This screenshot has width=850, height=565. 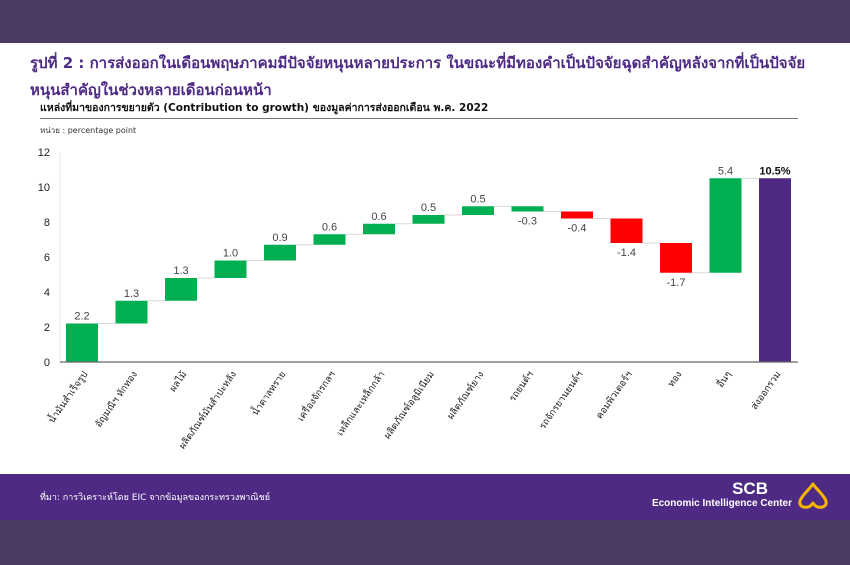 What do you see at coordinates (774, 171) in the screenshot?
I see `data-label: 10.5%` at bounding box center [774, 171].